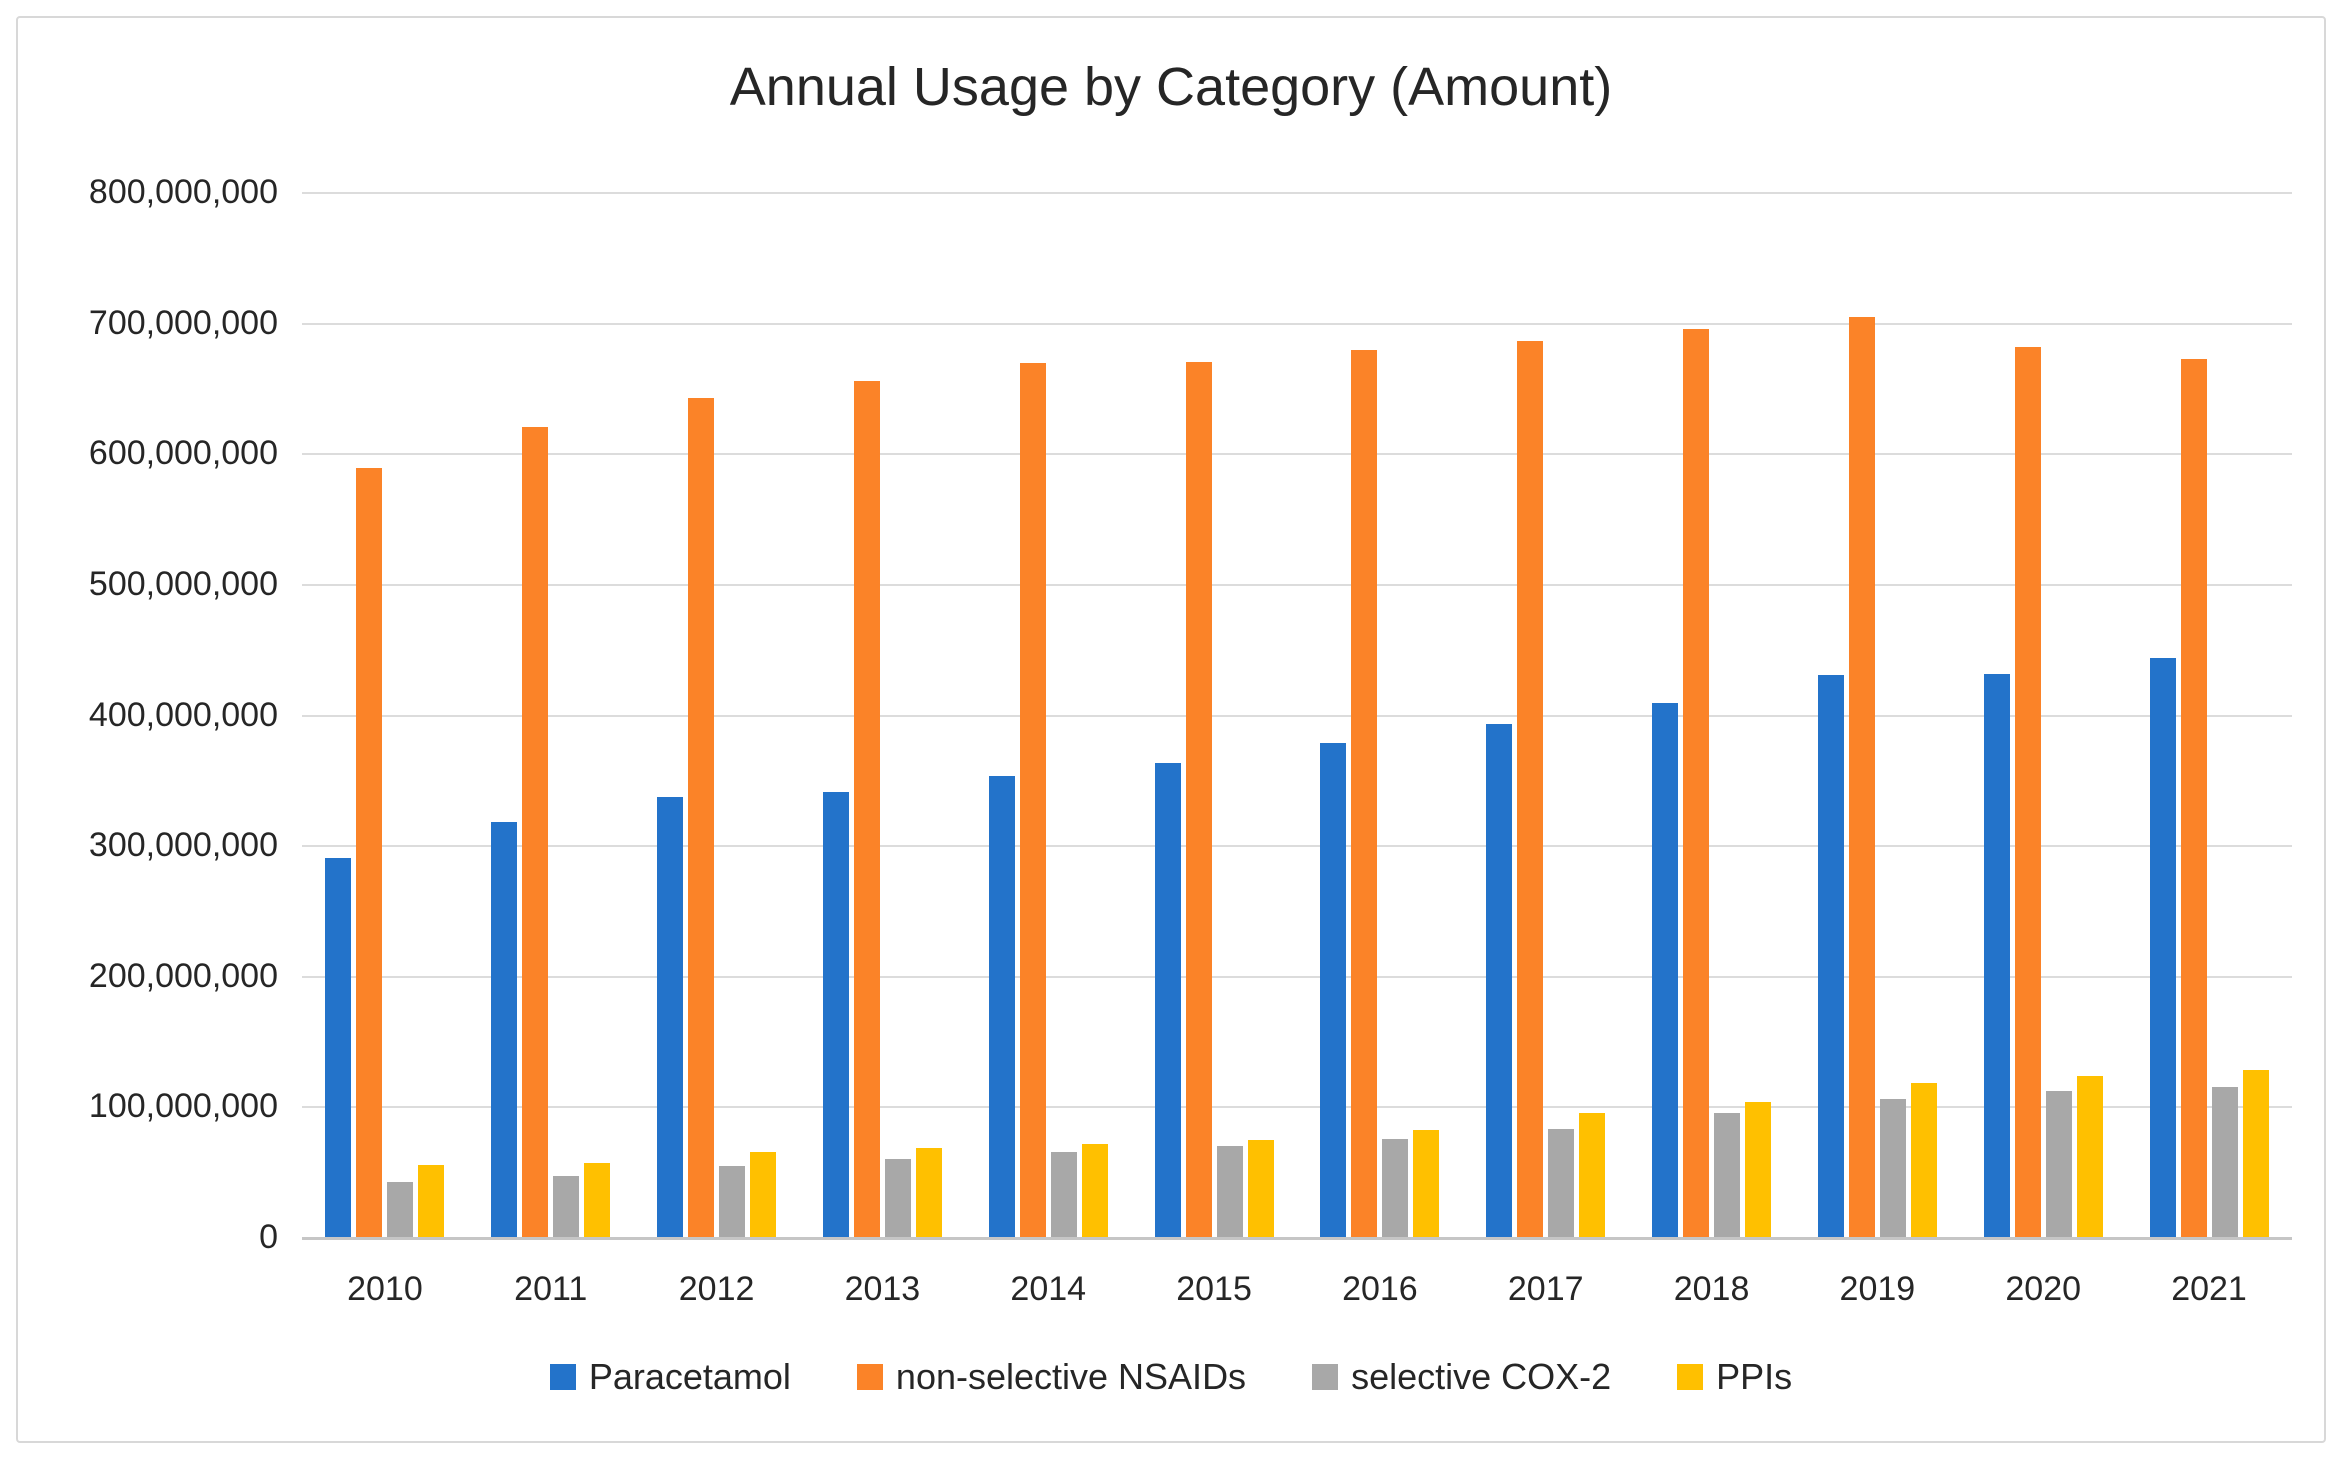 Image resolution: width=2342 pixels, height=1459 pixels. I want to click on bar-paracetamol-2010, so click(338, 1047).